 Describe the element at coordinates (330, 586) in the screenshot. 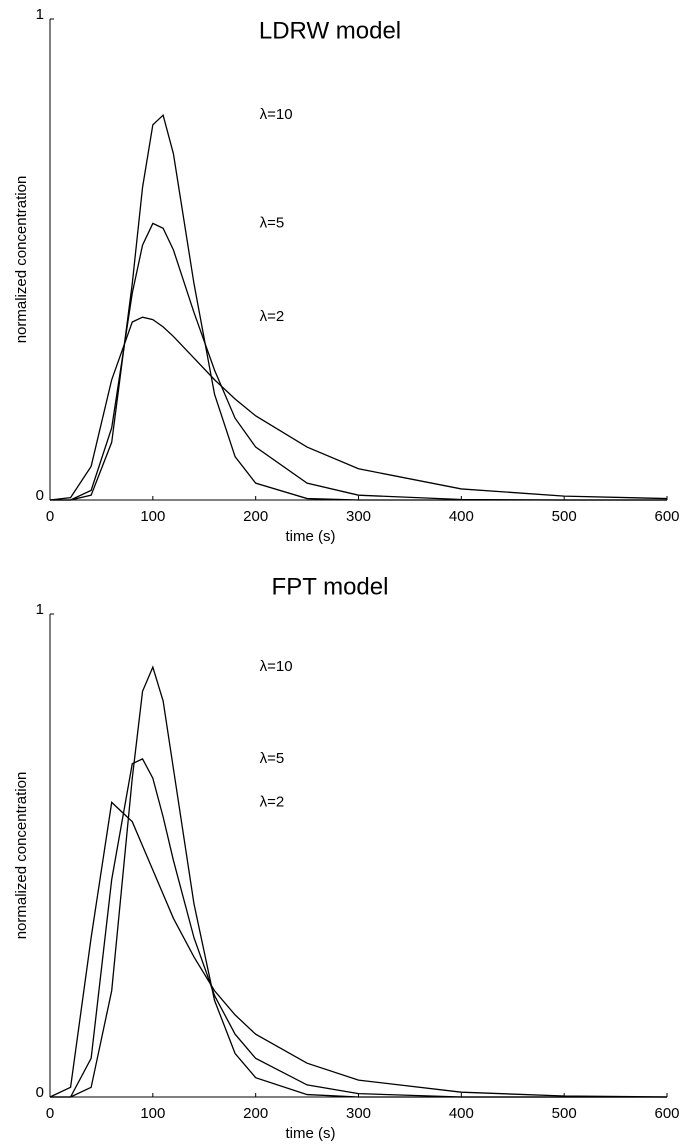

I see `chart-title: FPT model` at that location.